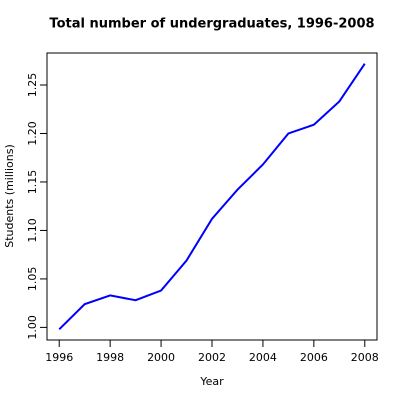 Image resolution: width=400 pixels, height=400 pixels. I want to click on y-tick-label: 1.25, so click(32, 85).